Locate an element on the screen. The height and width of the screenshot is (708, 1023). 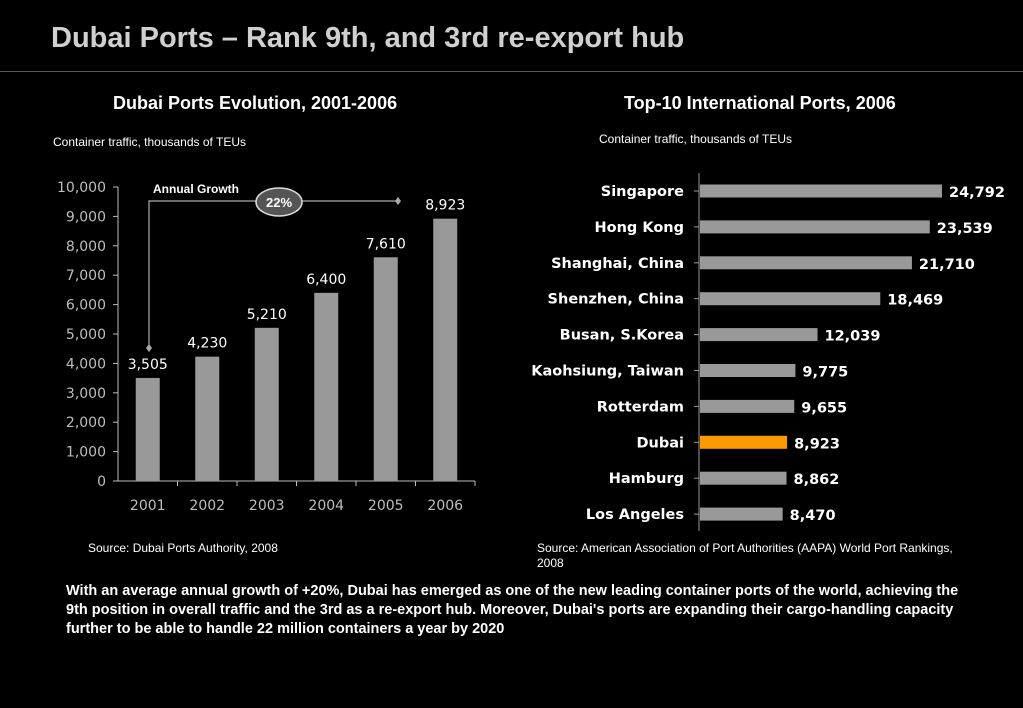
data-label: 9,655 is located at coordinates (824, 408).